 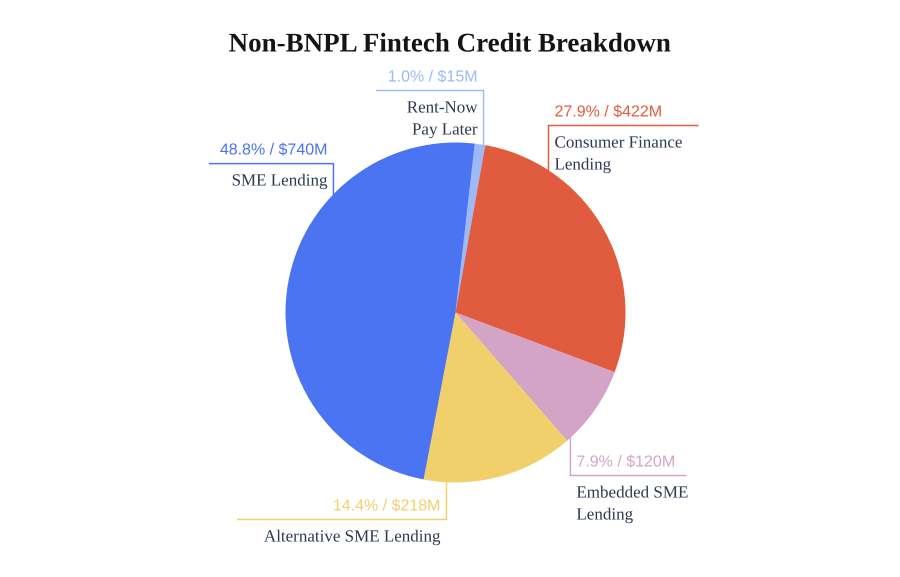 I want to click on slice-label: Embedded SME Lending, so click(x=632, y=503).